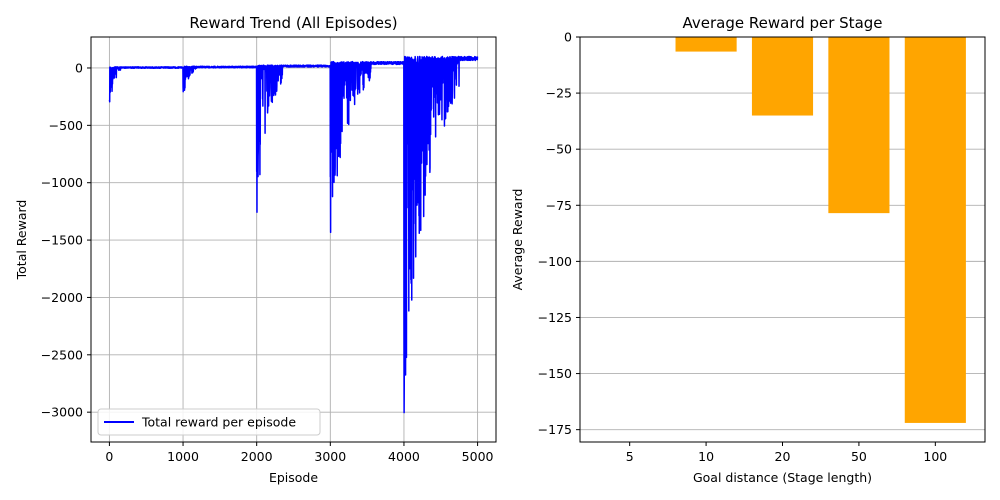 This screenshot has height=500, width=1000. Describe the element at coordinates (559, 93) in the screenshot. I see `y-tick-label: −25` at that location.